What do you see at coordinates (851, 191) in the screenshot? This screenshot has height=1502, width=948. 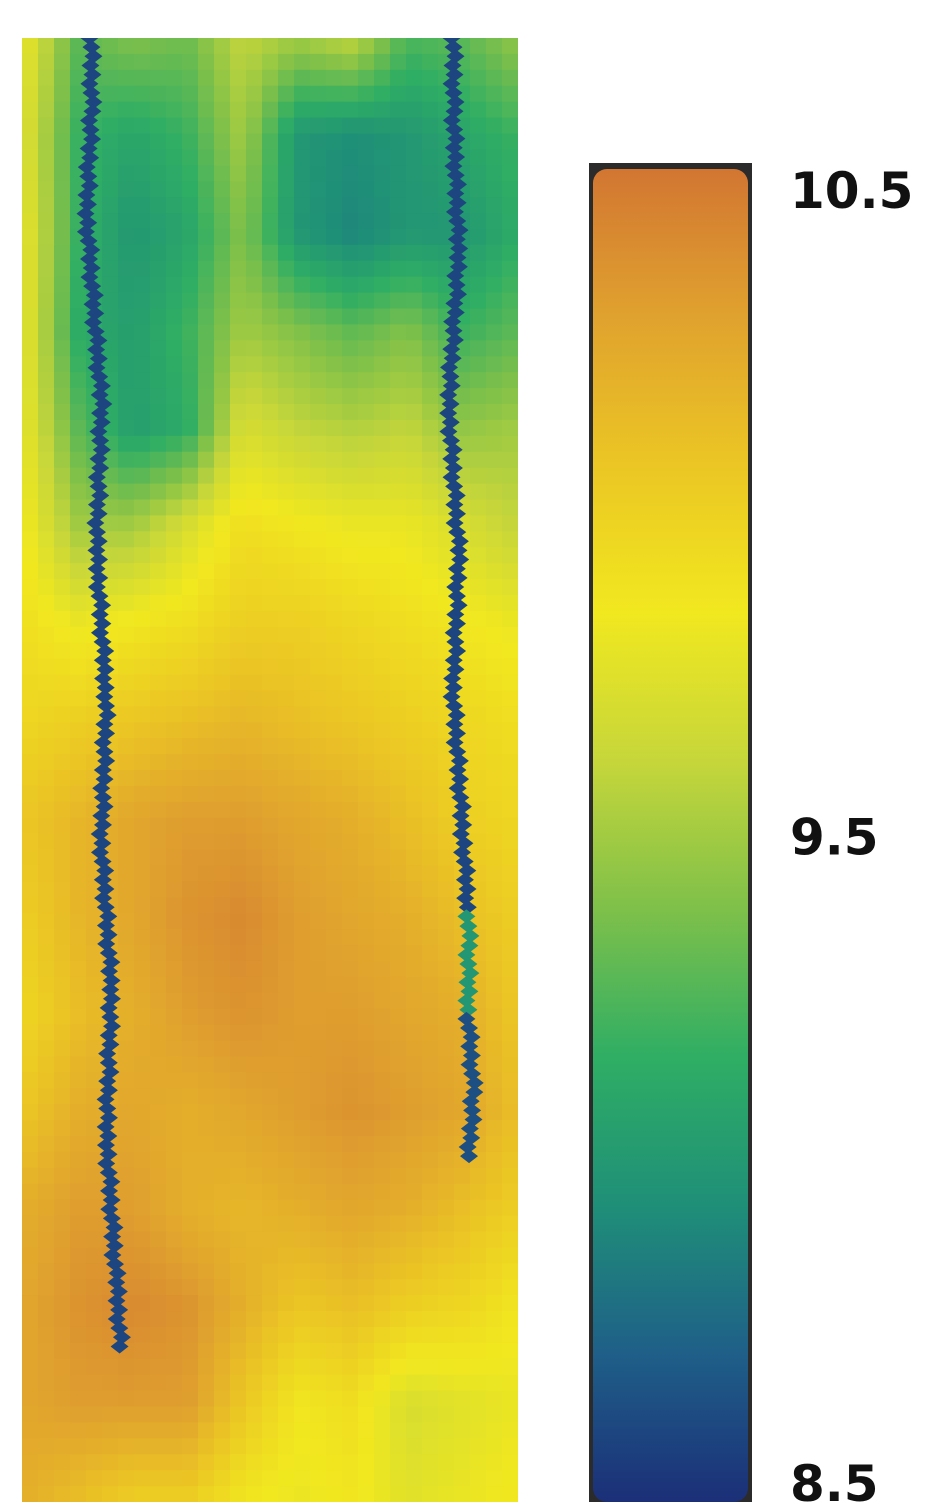 I see `colorbar-tick-label: 10.5` at bounding box center [851, 191].